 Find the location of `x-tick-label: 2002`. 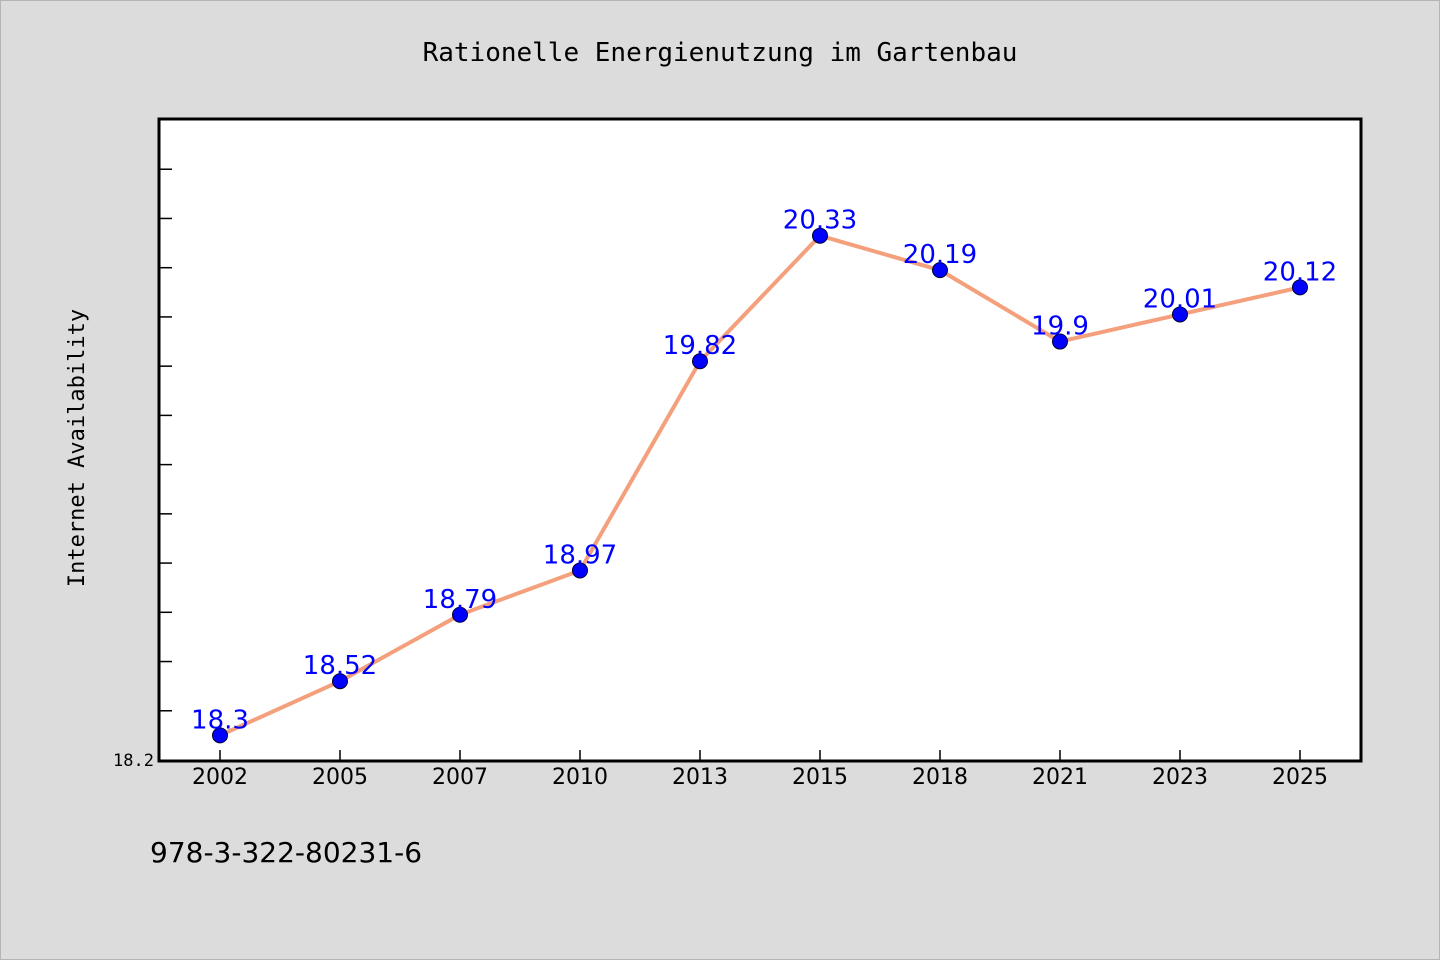

x-tick-label: 2002 is located at coordinates (220, 777).